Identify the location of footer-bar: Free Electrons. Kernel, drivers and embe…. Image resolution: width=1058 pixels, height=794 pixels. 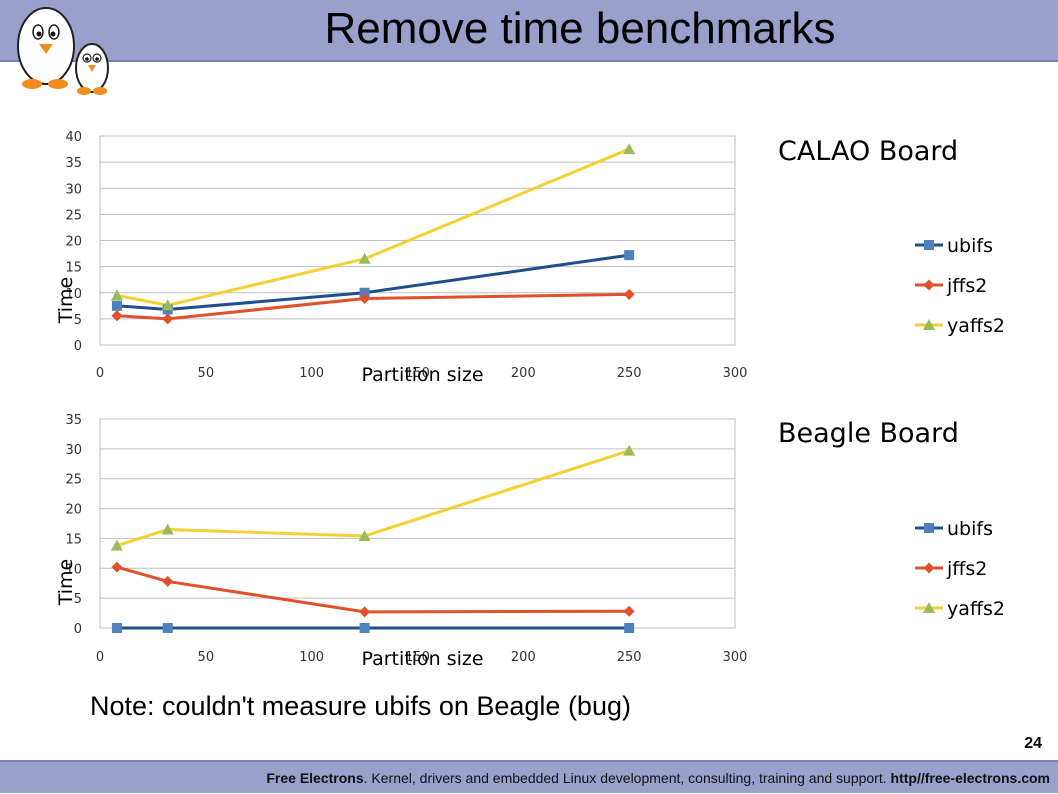
(529, 776).